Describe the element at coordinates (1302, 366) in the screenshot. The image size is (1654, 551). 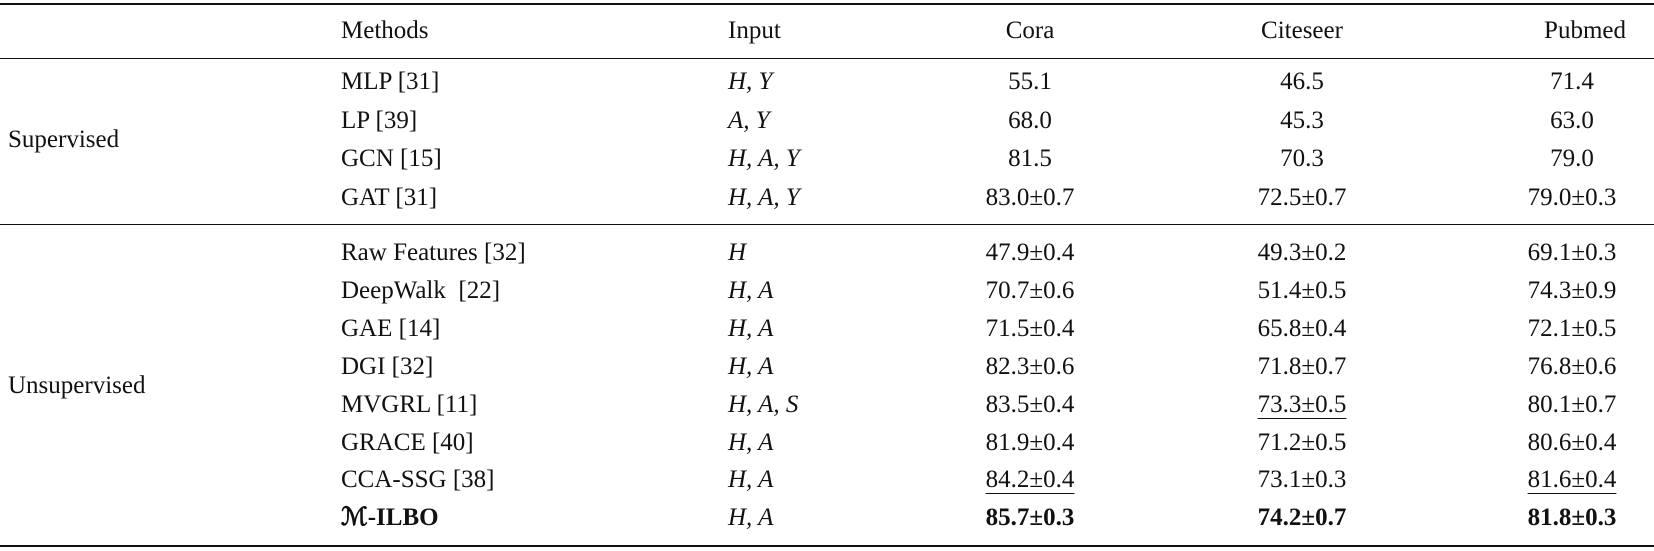
I see `citeseer-cell: 71.8±0.7` at that location.